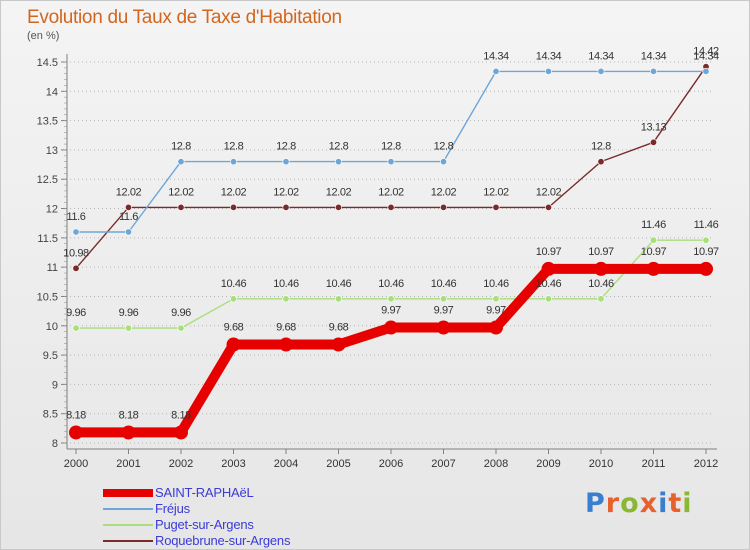 The width and height of the screenshot is (750, 550). I want to click on x-tick-label: 2001, so click(128, 464).